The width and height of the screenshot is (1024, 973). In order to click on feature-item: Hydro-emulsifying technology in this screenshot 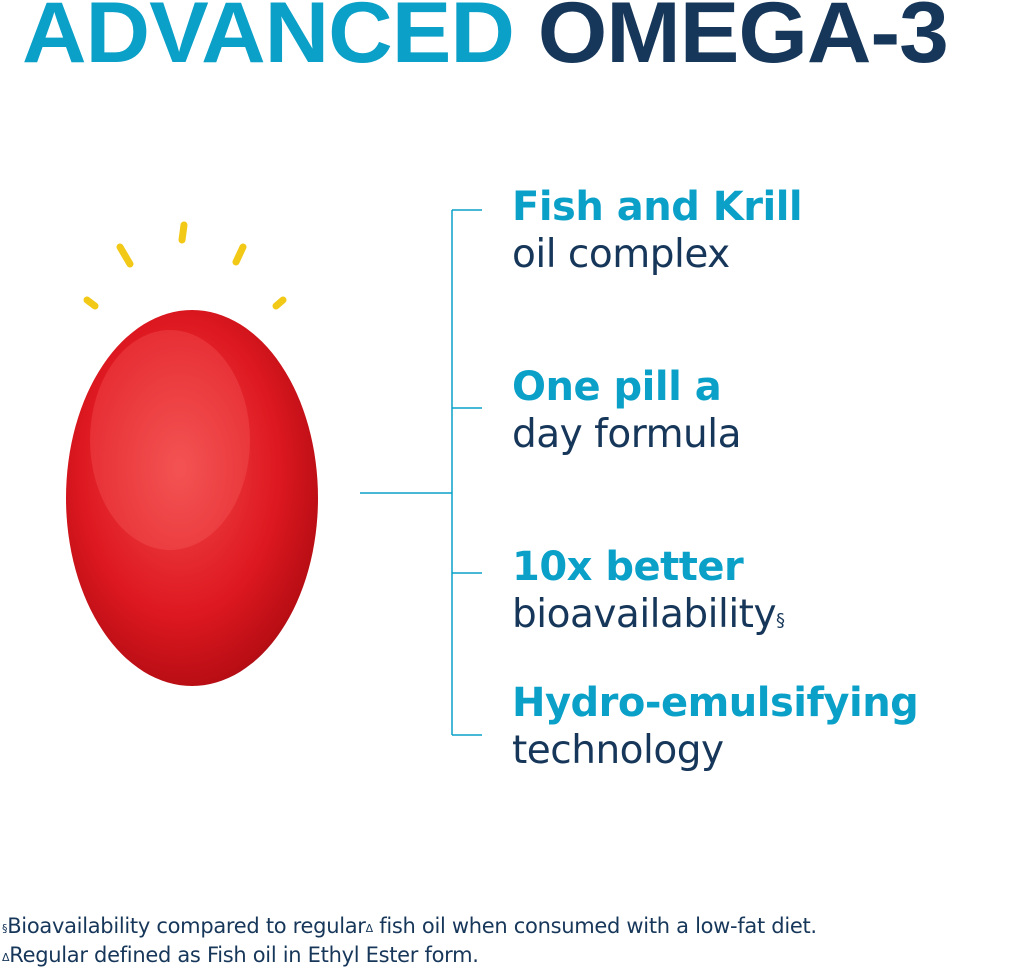, I will do `click(715, 728)`.